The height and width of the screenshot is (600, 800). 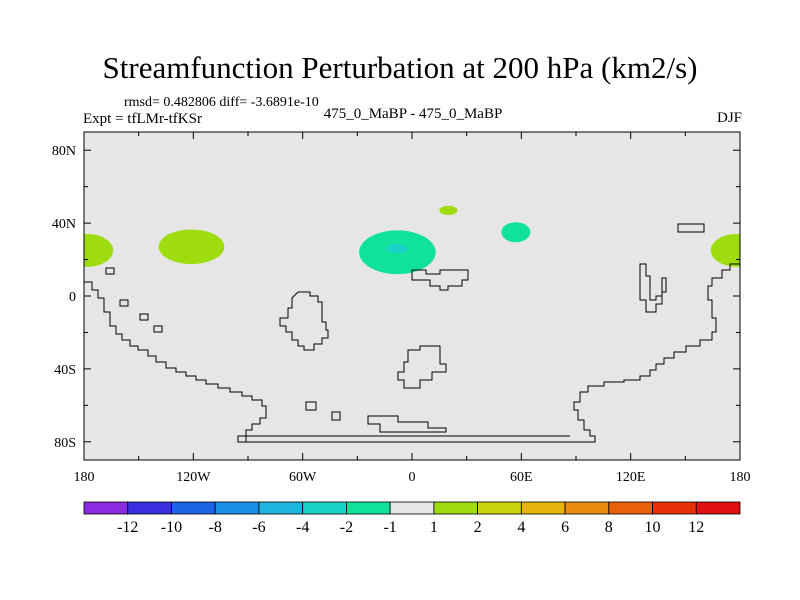 What do you see at coordinates (412, 477) in the screenshot?
I see `x-tick-label: 0` at bounding box center [412, 477].